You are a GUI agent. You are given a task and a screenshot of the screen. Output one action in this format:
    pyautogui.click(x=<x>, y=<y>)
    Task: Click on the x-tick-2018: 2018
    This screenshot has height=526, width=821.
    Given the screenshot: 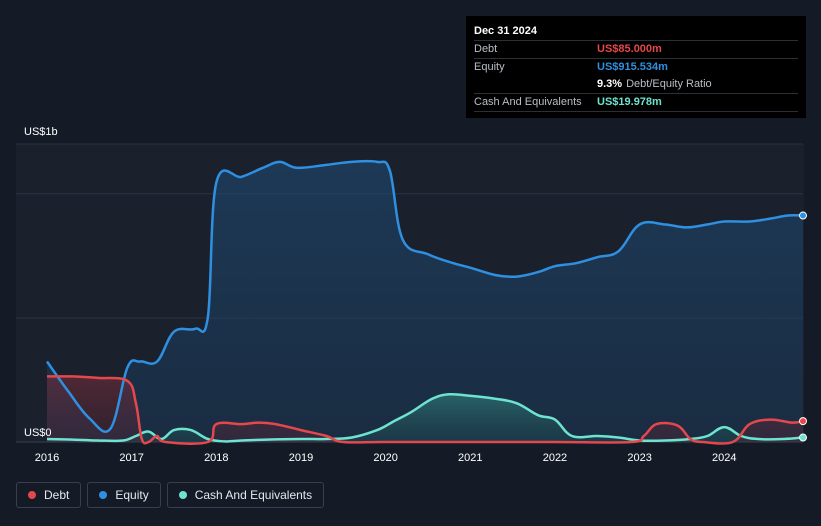 What is the action you would take?
    pyautogui.click(x=216, y=458)
    